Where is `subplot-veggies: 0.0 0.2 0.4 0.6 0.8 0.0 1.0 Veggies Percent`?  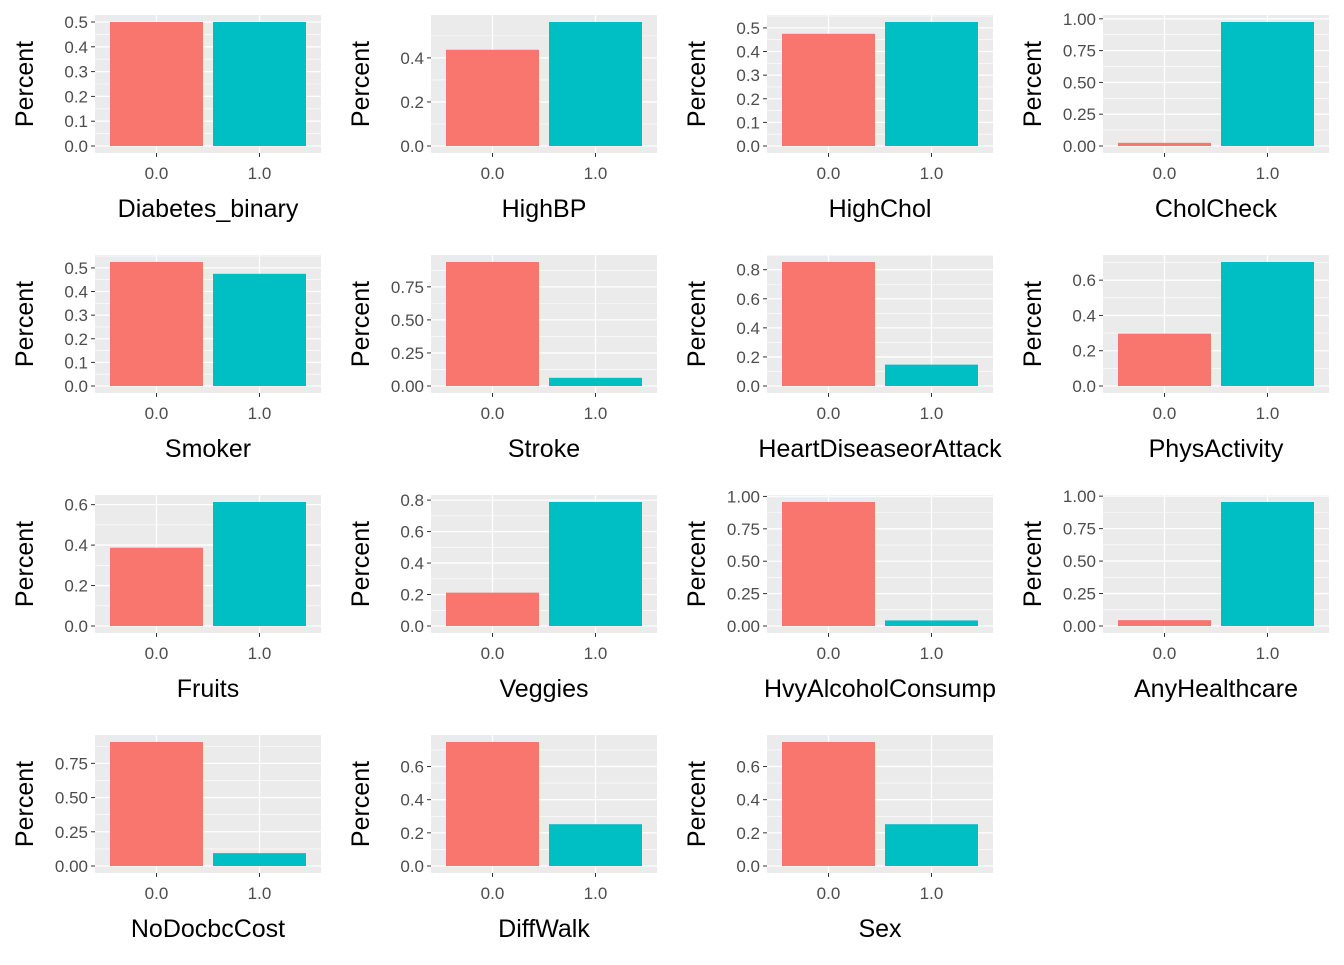 subplot-veggies: 0.0 0.2 0.4 0.6 0.8 0.0 1.0 Veggies Percent is located at coordinates (502, 597).